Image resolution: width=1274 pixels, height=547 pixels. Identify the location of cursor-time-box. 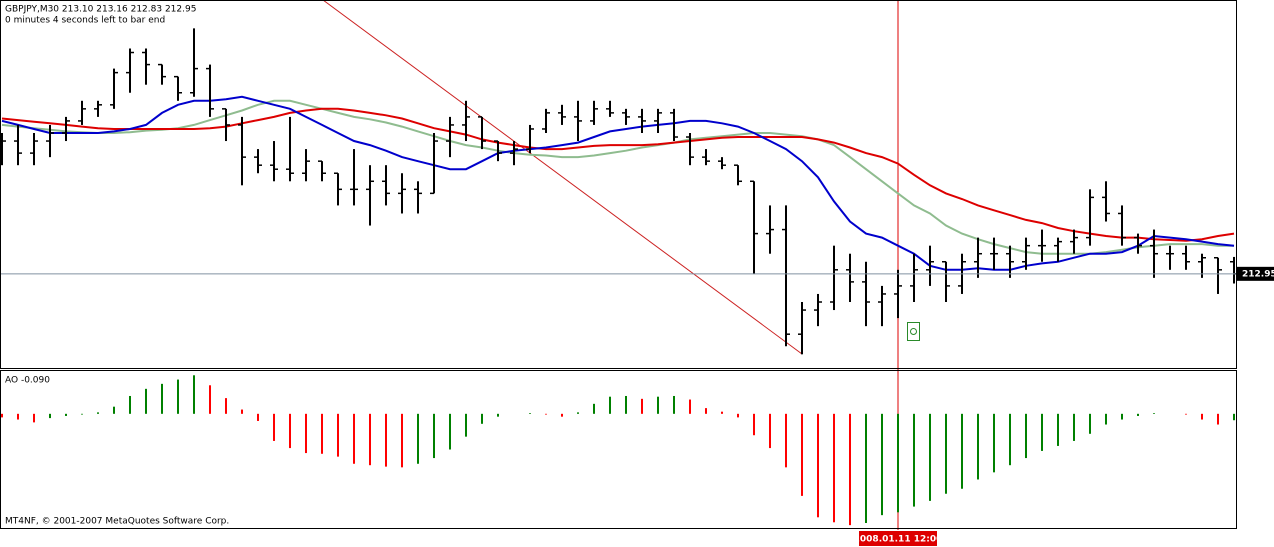
(898, 538).